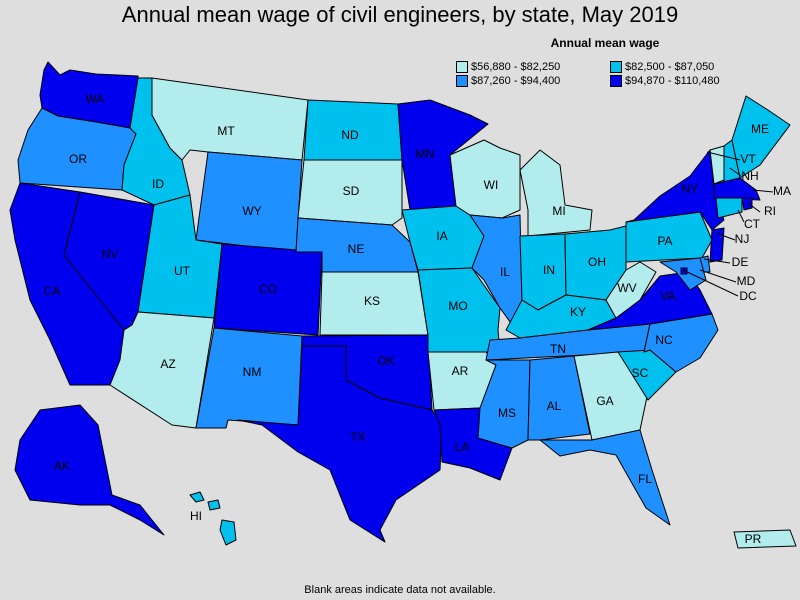  Describe the element at coordinates (782, 191) in the screenshot. I see `state-label-ma: MA` at that location.